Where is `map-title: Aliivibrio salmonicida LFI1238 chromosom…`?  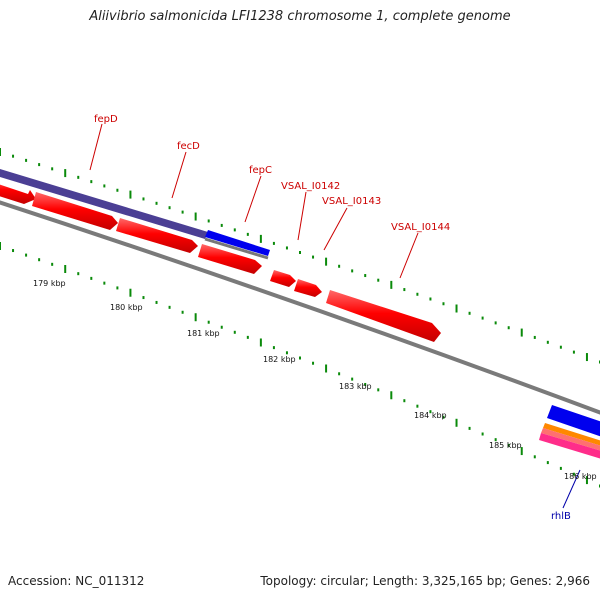 map-title: Aliivibrio salmonicida LFI1238 chromosom… is located at coordinates (300, 16).